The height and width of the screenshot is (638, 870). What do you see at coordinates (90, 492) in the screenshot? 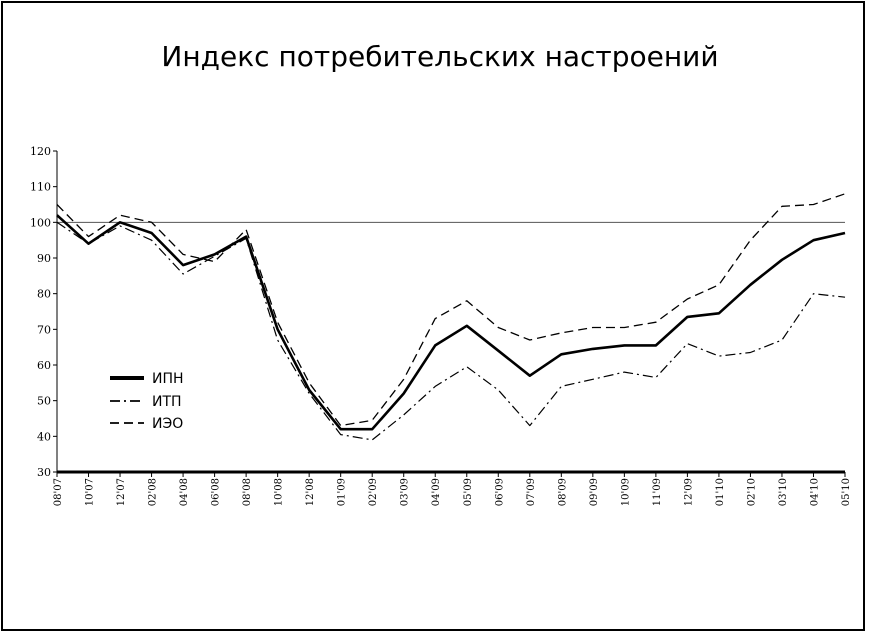
I see `x-tick-label: 10'07` at bounding box center [90, 492].